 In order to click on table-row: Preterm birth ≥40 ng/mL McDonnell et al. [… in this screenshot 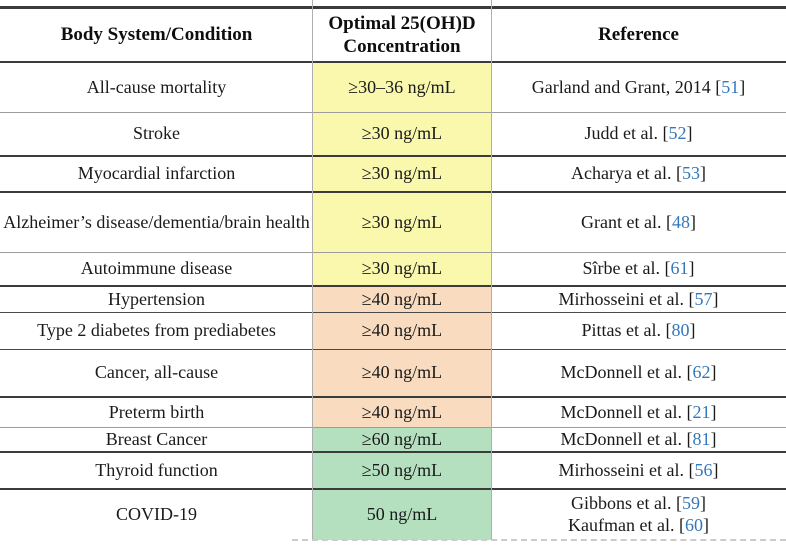, I will do `click(393, 413)`.